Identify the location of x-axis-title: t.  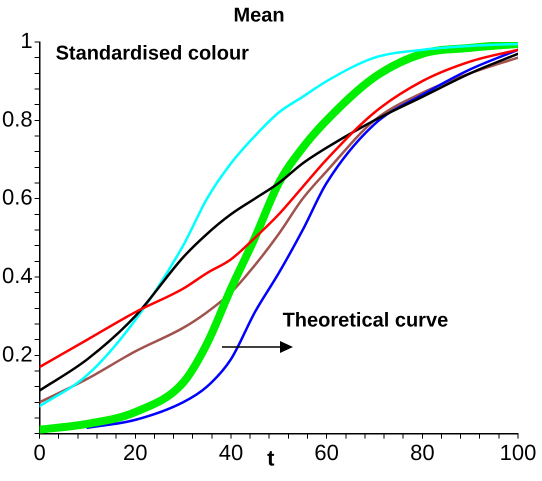
(271, 458).